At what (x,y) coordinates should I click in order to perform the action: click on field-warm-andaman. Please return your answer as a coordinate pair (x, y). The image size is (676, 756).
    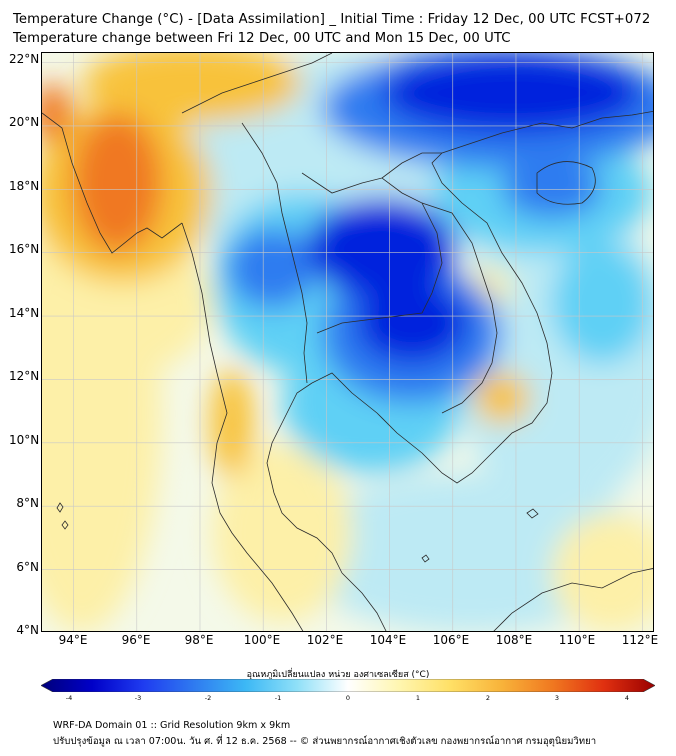
    Looking at the image, I should click on (232, 423).